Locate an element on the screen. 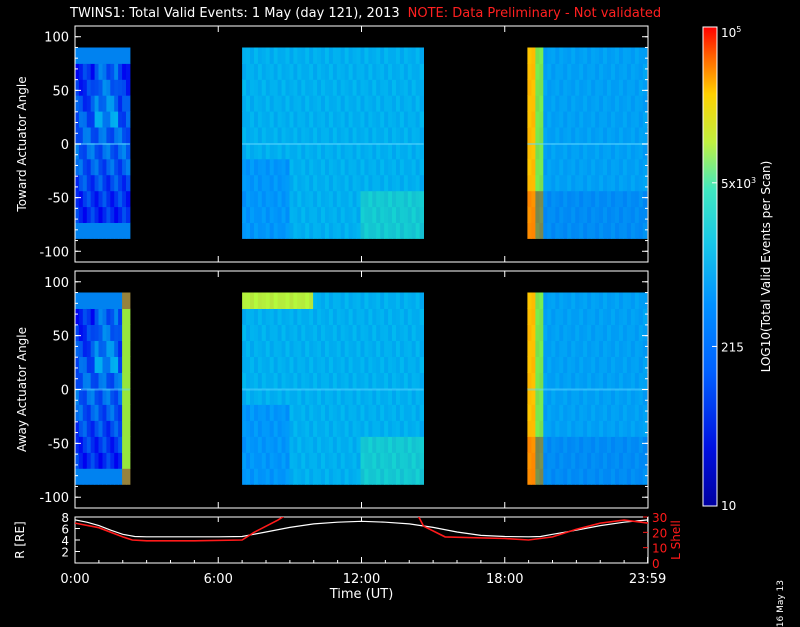 The image size is (800, 627). y-tick-label: 0 is located at coordinates (65, 145).